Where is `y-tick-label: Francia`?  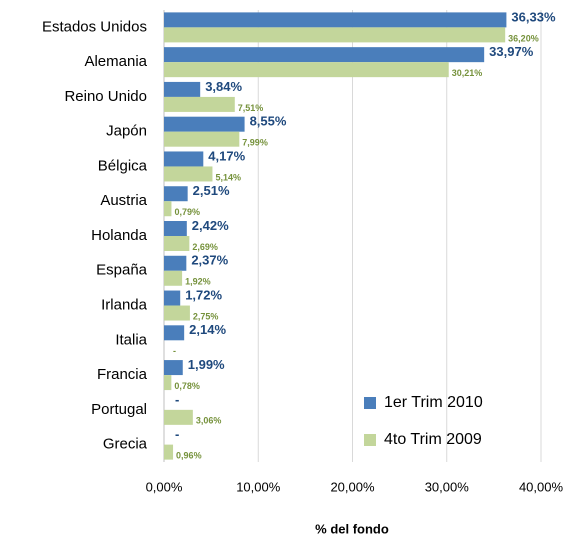
y-tick-label: Francia is located at coordinates (122, 374).